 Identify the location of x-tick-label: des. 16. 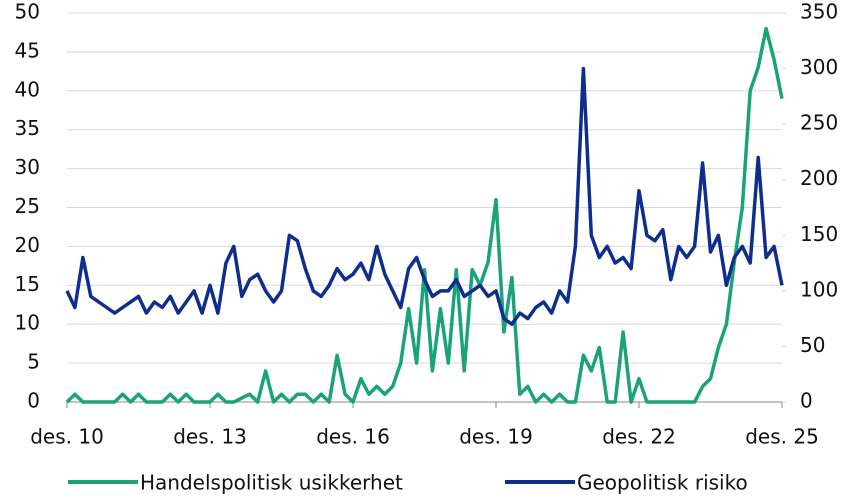
(353, 437).